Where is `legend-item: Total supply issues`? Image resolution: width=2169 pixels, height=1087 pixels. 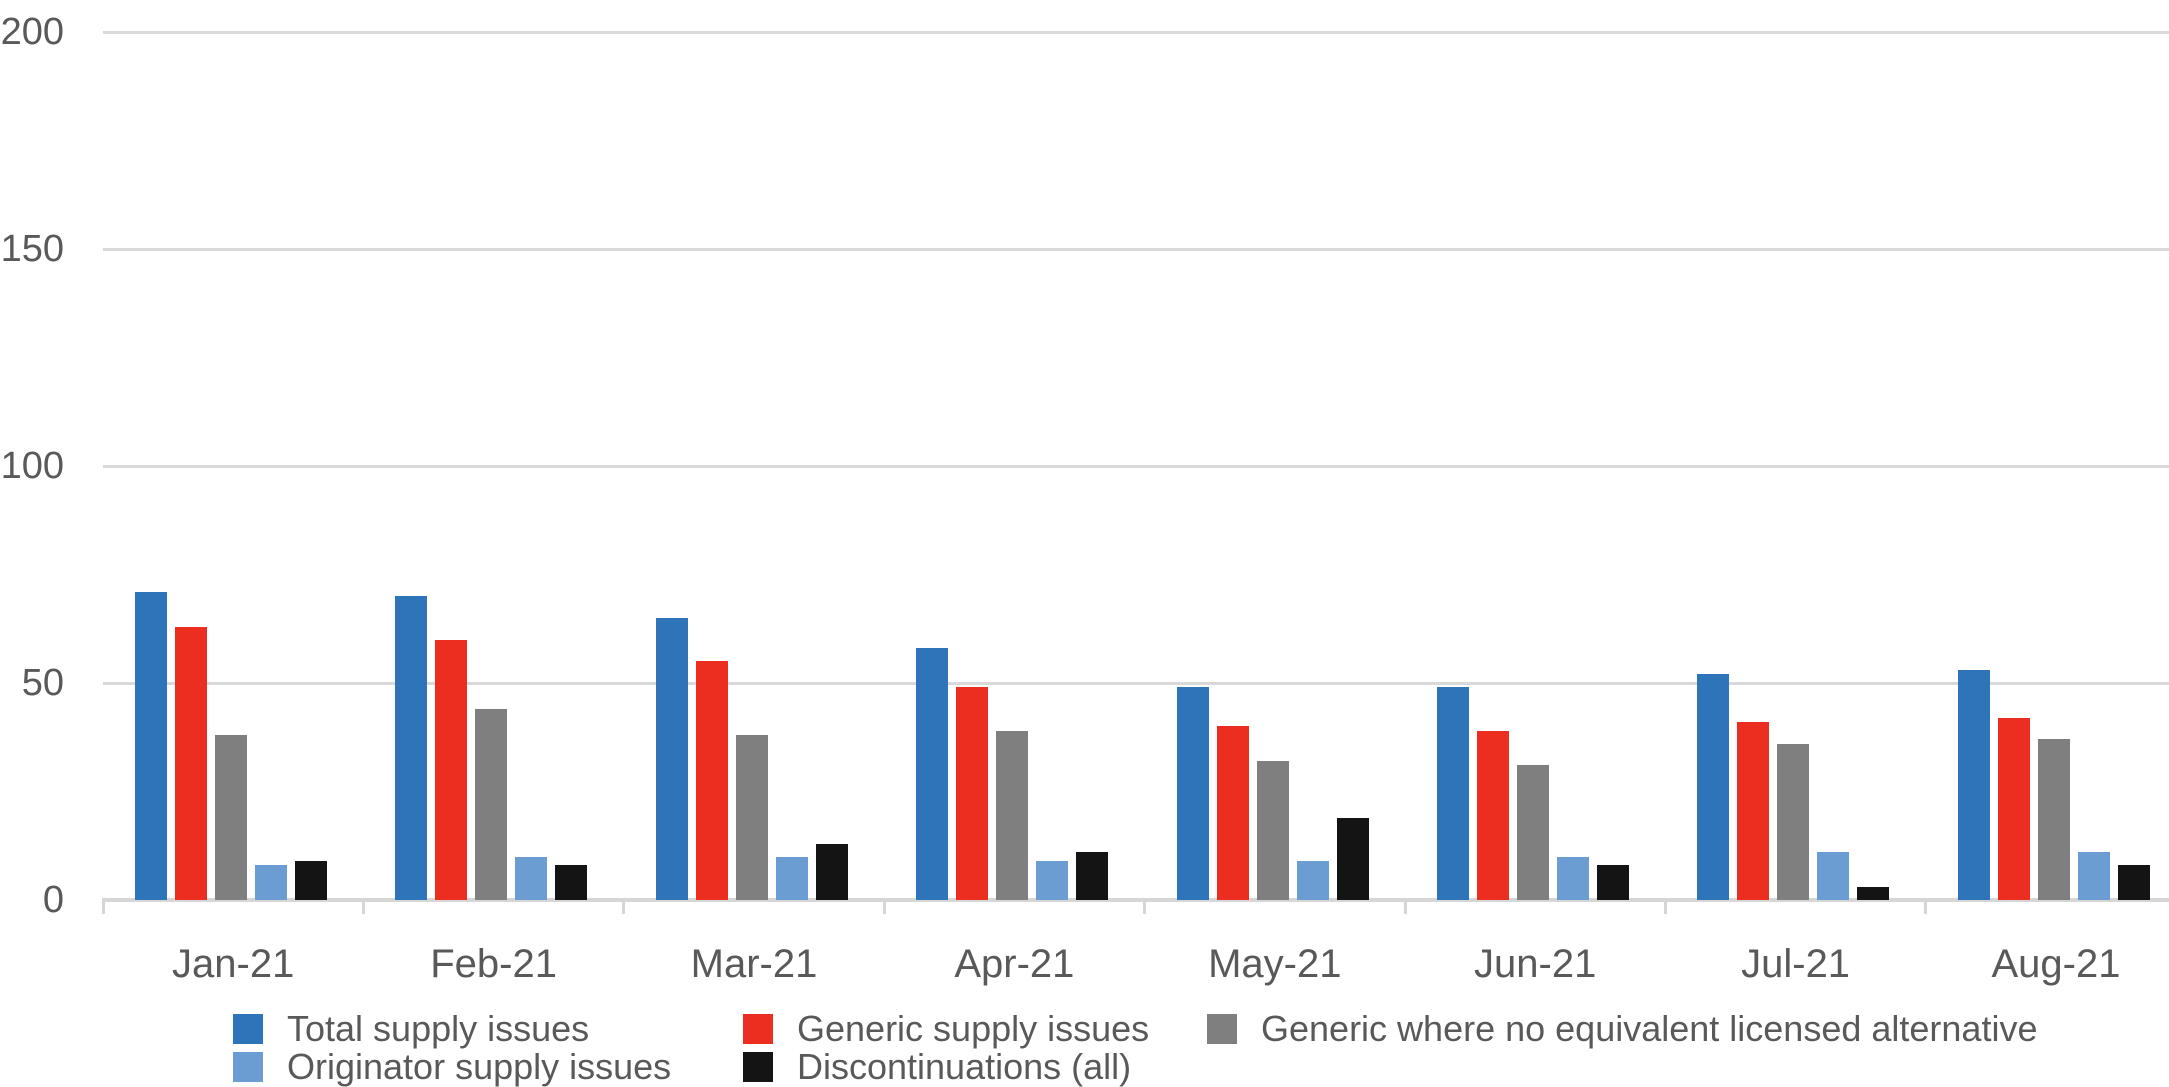
legend-item: Total supply issues is located at coordinates (411, 1028).